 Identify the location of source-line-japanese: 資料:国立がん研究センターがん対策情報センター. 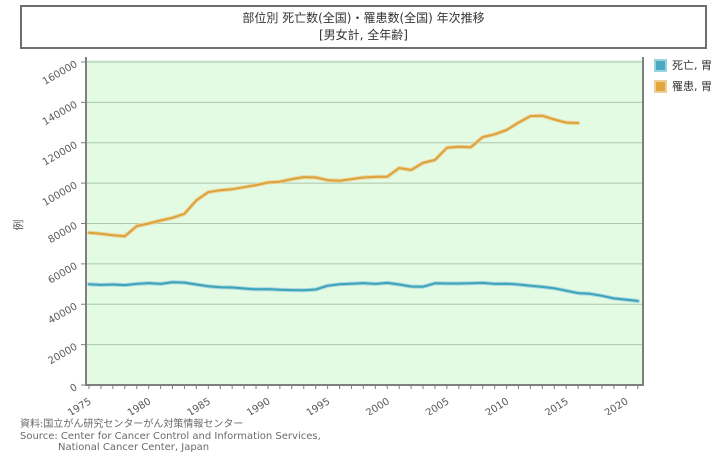
(132, 424).